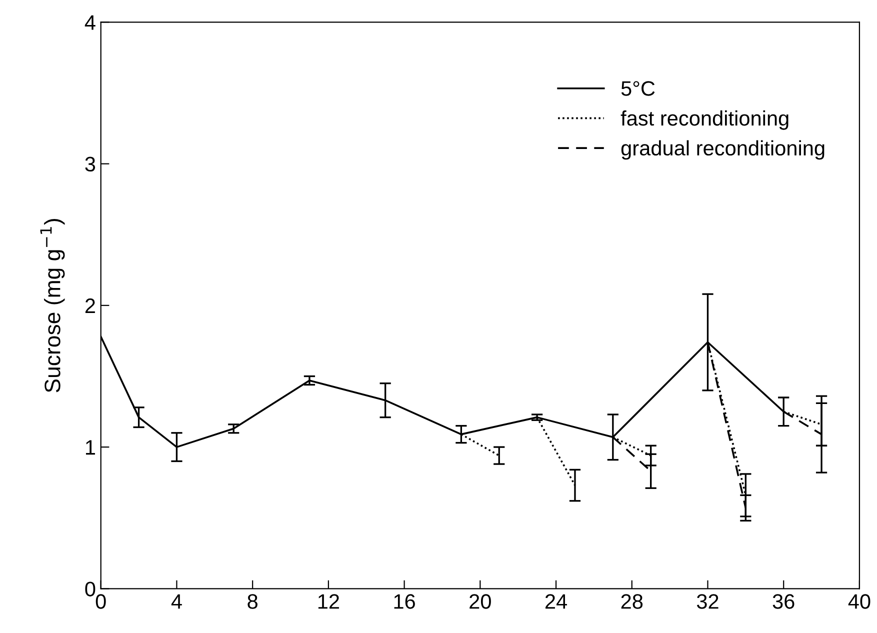 The width and height of the screenshot is (877, 633). Describe the element at coordinates (722, 150) in the screenshot. I see `legend-label: gradual reconditioning` at that location.